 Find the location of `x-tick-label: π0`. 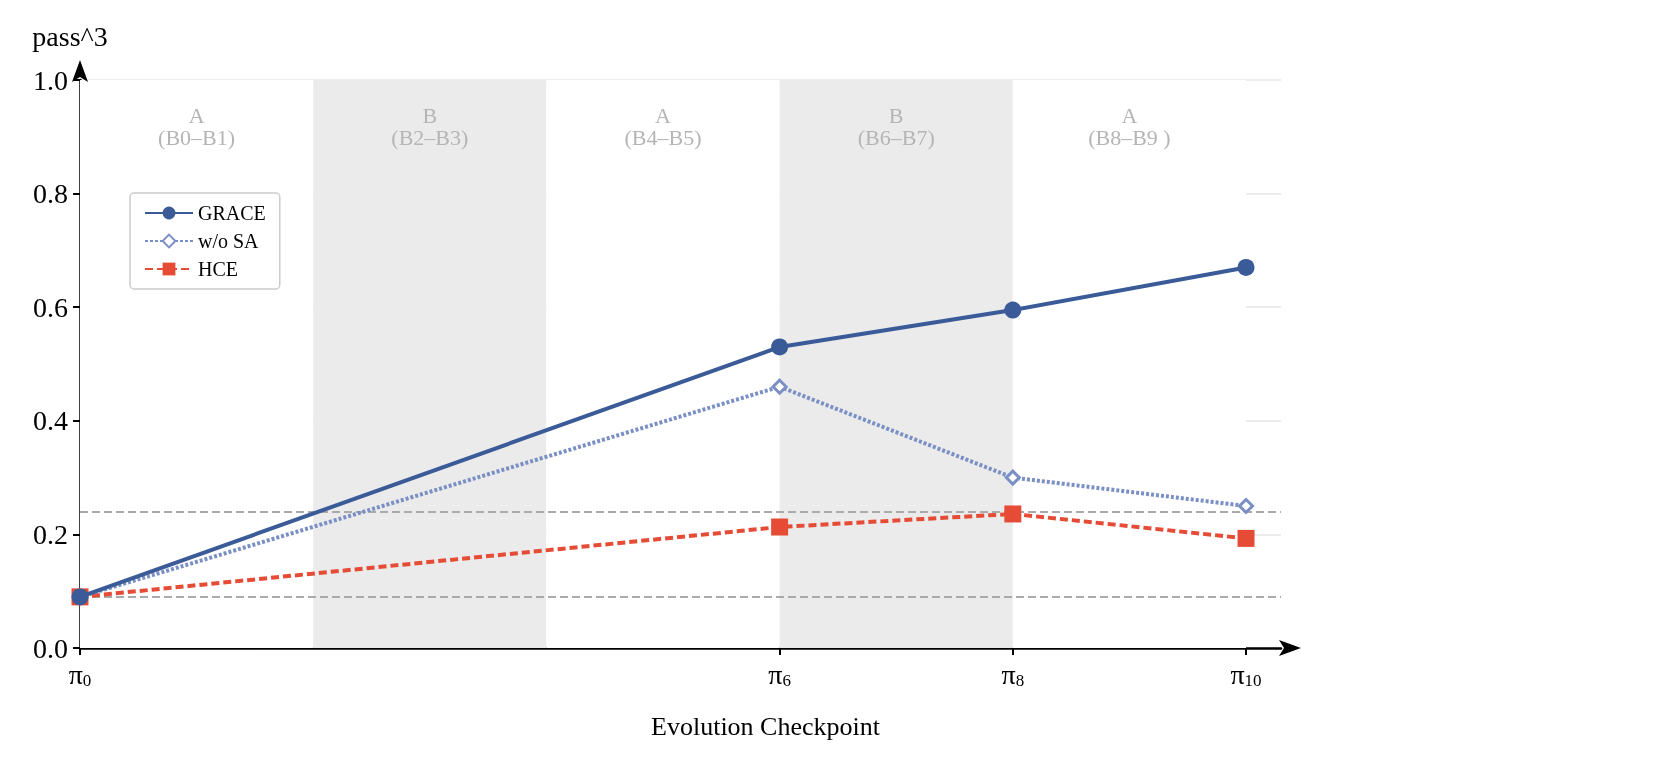

x-tick-label: π0 is located at coordinates (80, 674).